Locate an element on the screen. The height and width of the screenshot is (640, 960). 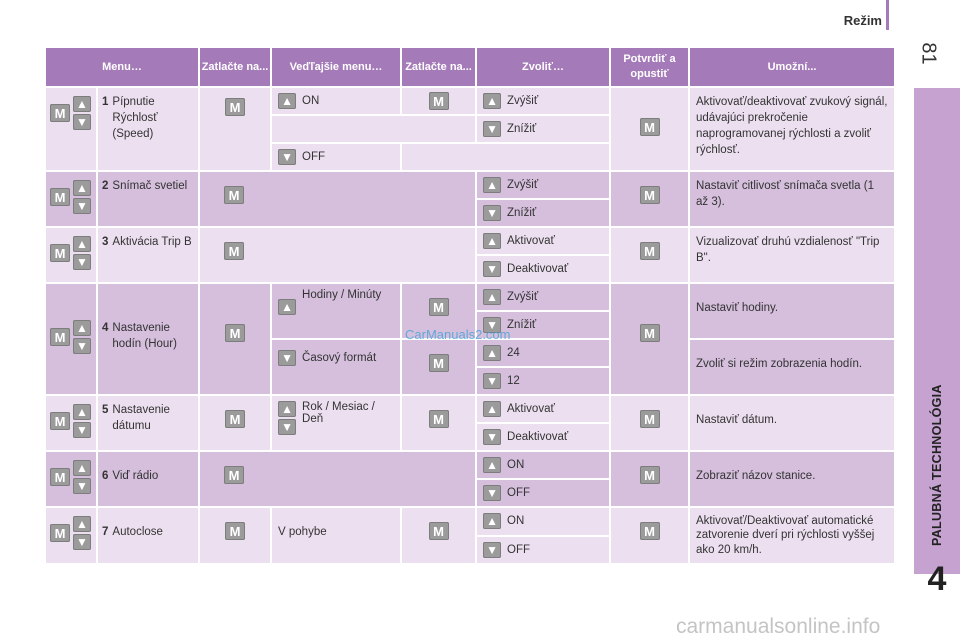
submenu-label: Rok / Mesiac / Deň is located at coordinates (338, 413).